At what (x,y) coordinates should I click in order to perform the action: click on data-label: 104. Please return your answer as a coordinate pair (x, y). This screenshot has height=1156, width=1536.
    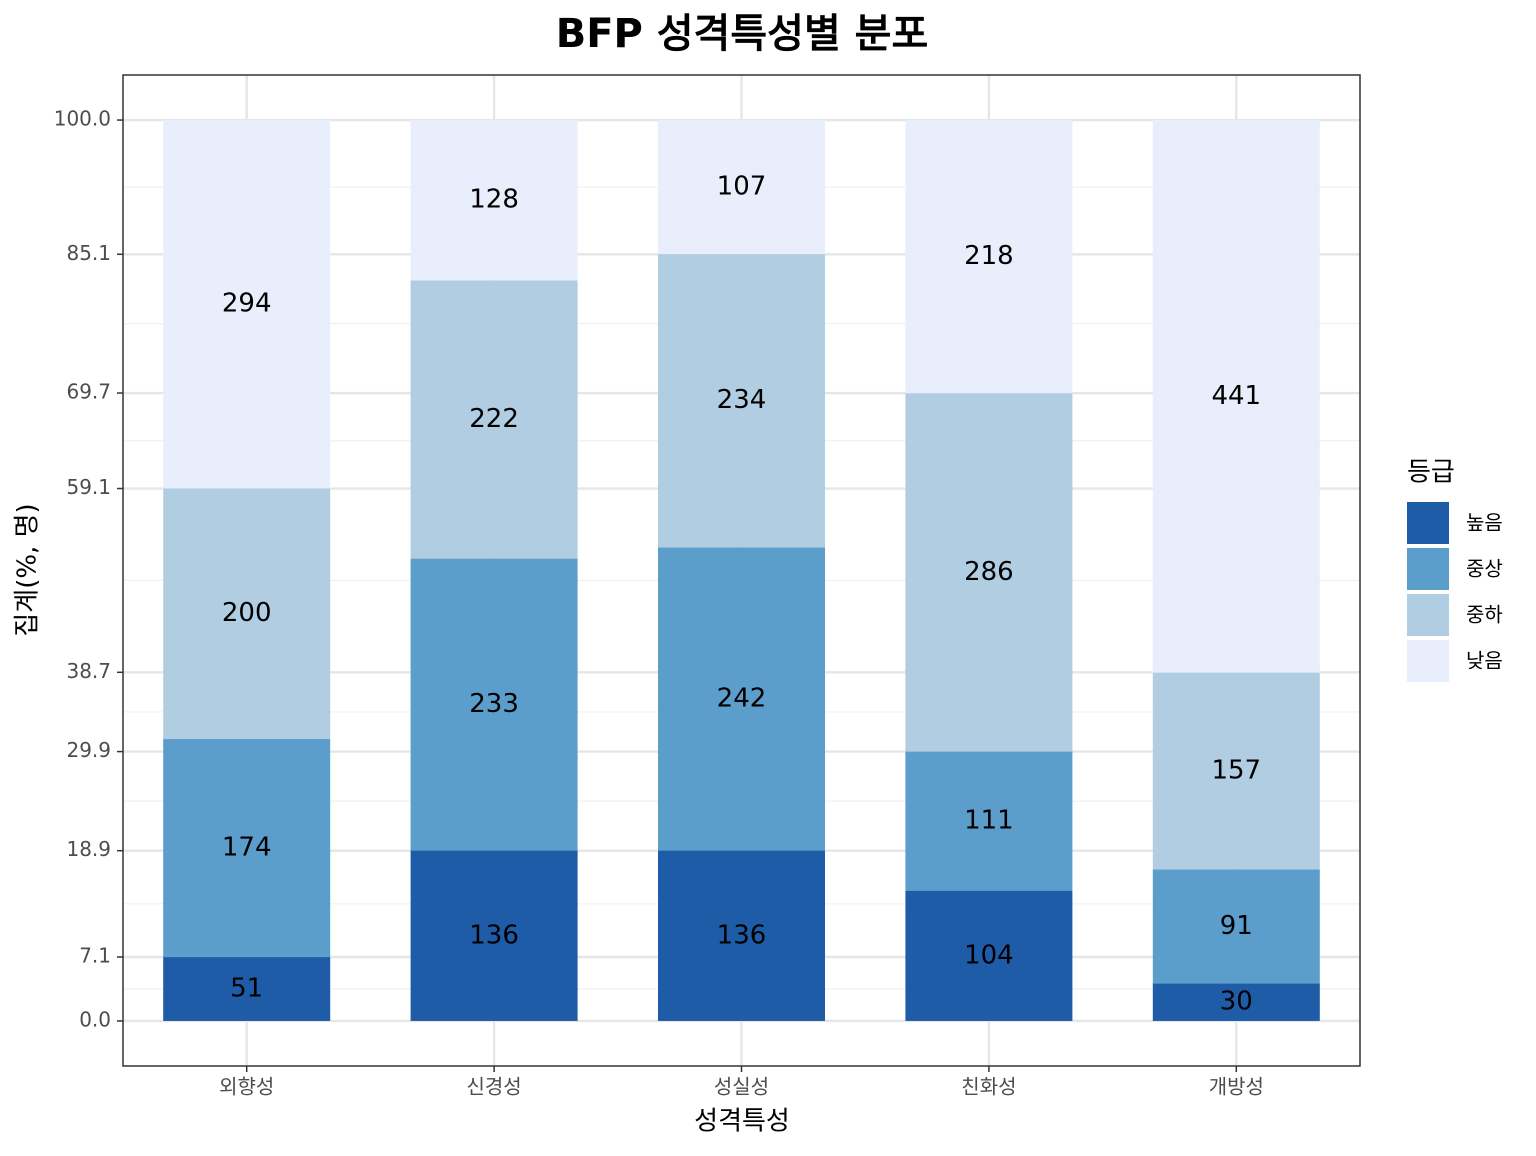
    Looking at the image, I should click on (989, 955).